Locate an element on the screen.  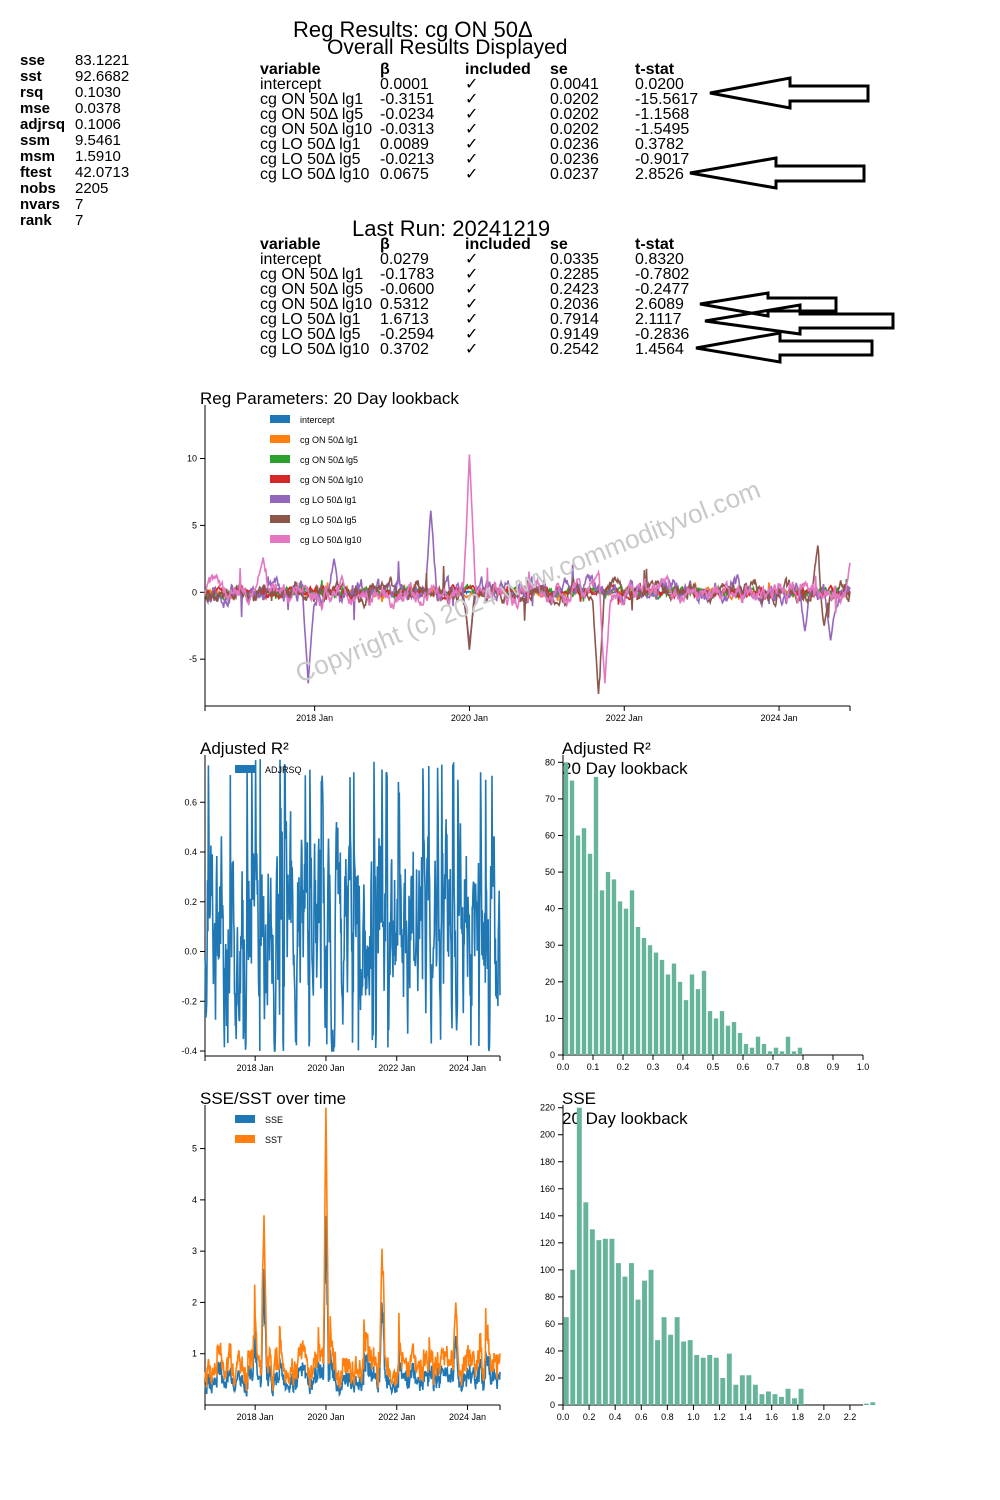
variable-cell: cg ON 50Δ lg10 is located at coordinates (316, 129).